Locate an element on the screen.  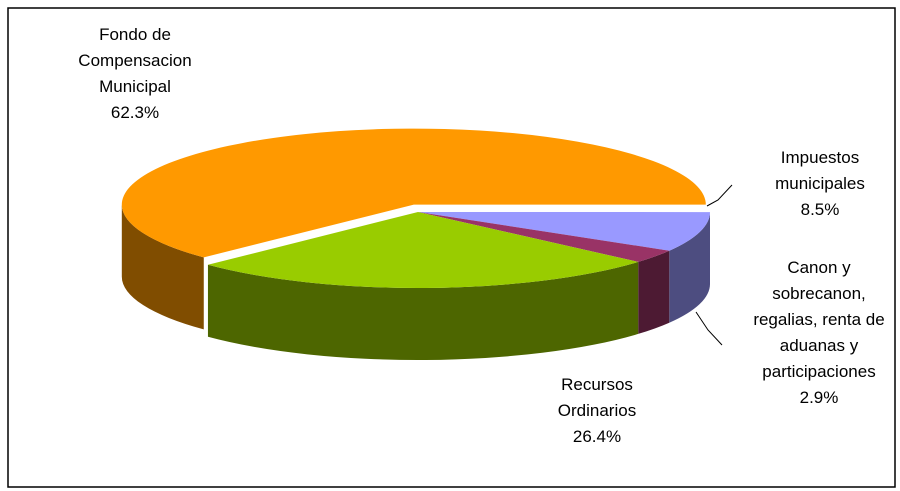
slice-label: Fondo de Compensacion Municipal 62.3% is located at coordinates (135, 74).